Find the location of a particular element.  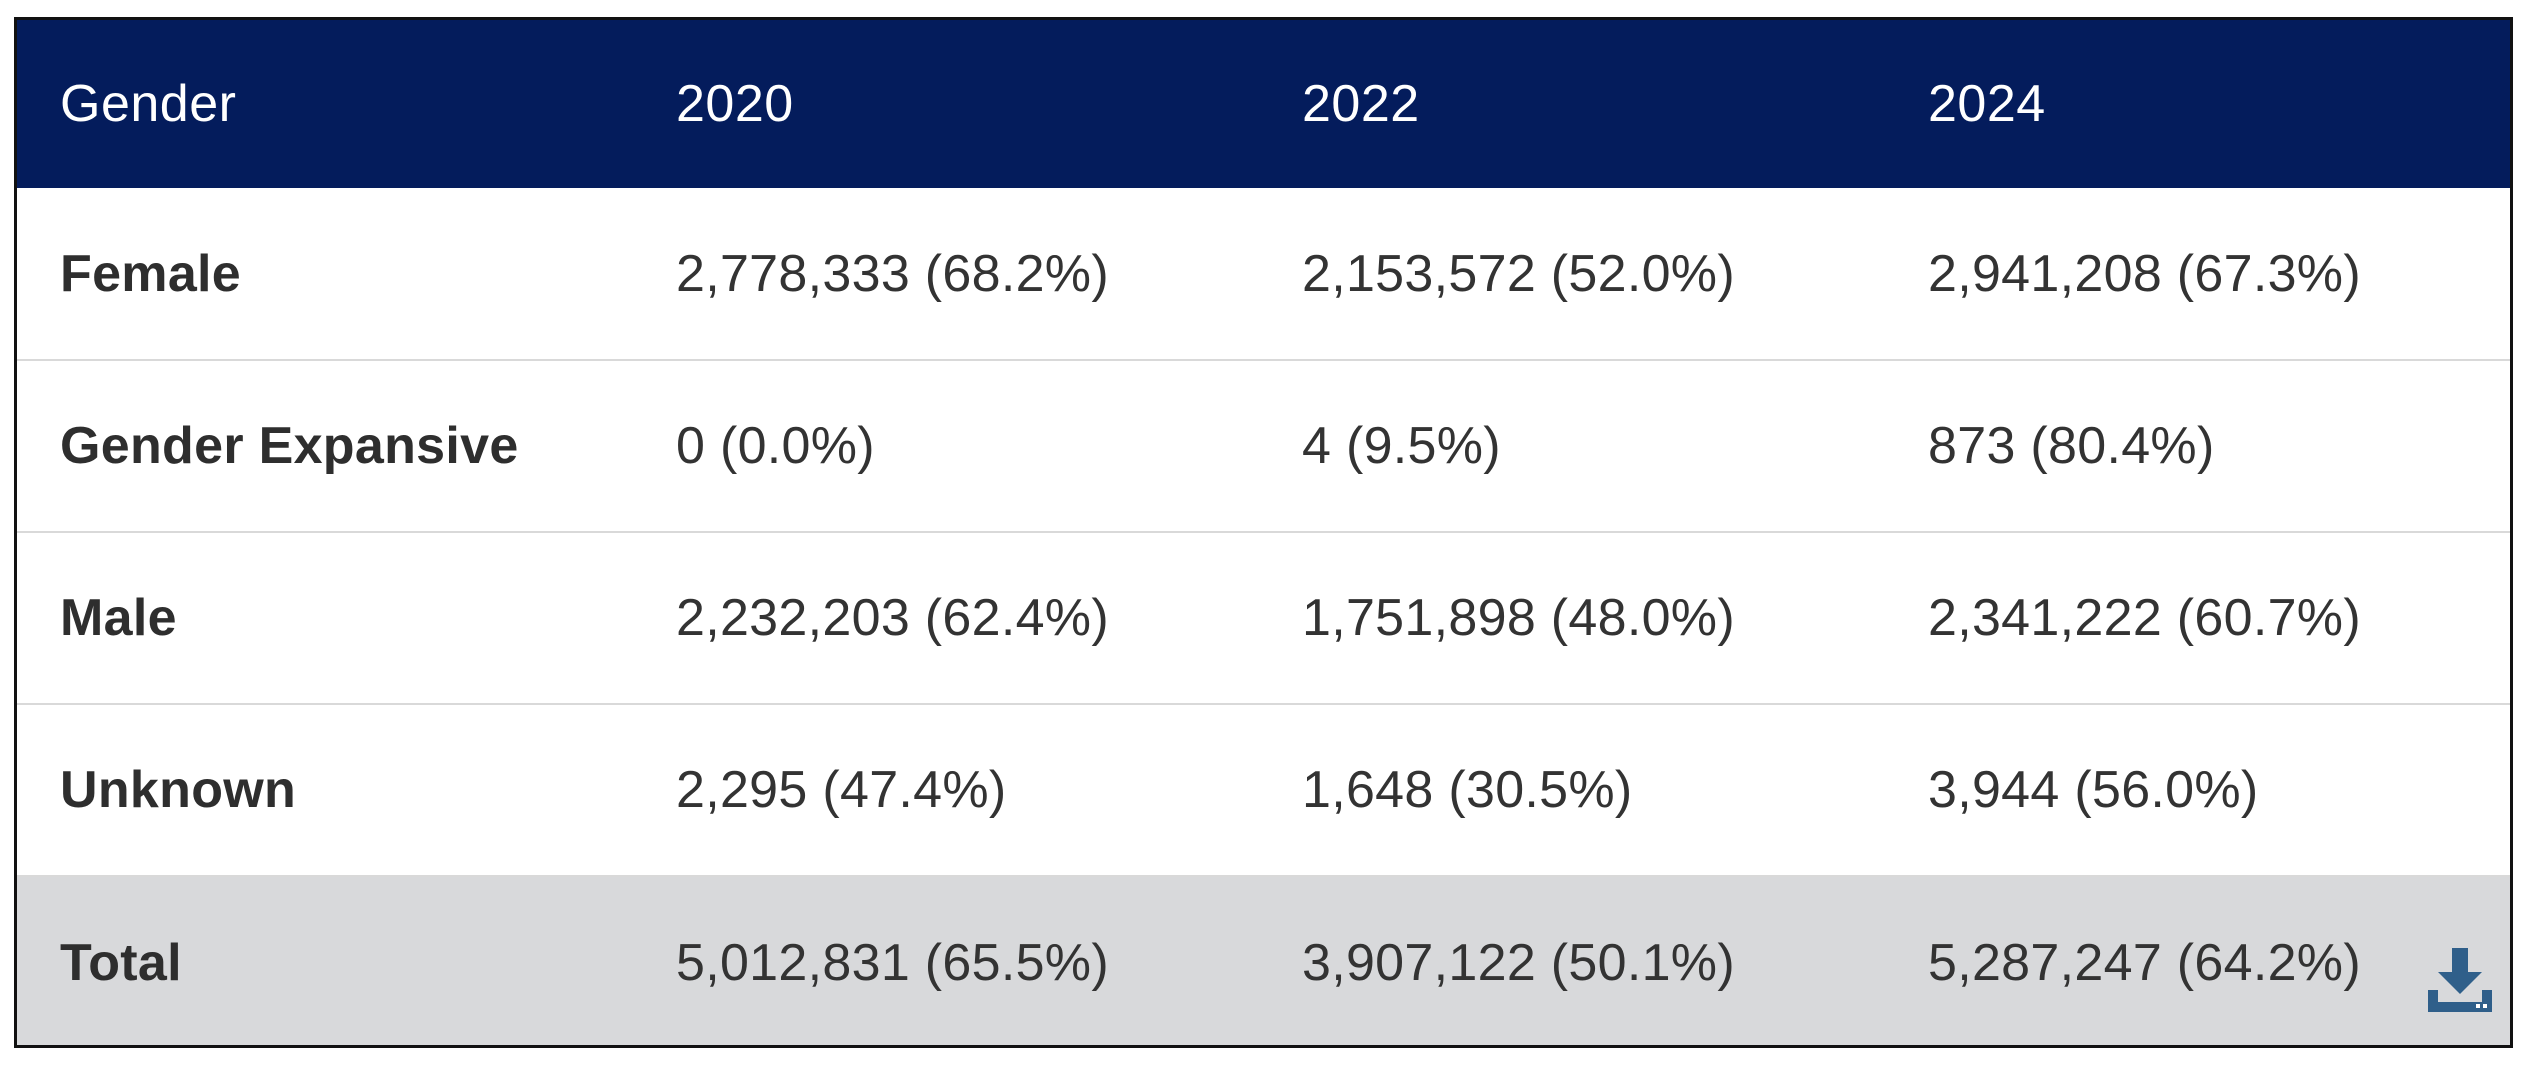

table-cell: 2,941,208 (67.3%) is located at coordinates (2144, 273).